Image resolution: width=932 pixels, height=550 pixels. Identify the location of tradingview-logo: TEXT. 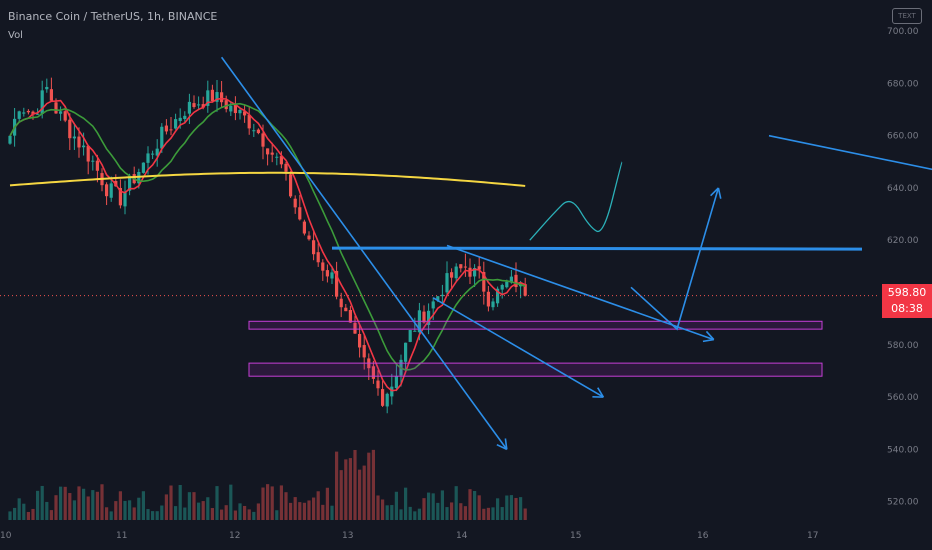
(907, 16).